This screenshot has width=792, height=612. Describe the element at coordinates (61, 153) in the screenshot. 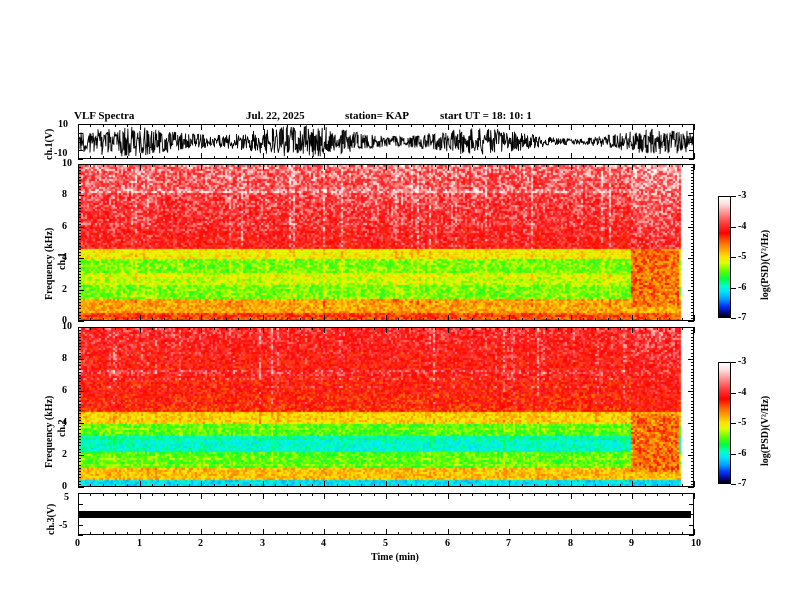

I see `ch1-ytick-bottom: -10` at that location.